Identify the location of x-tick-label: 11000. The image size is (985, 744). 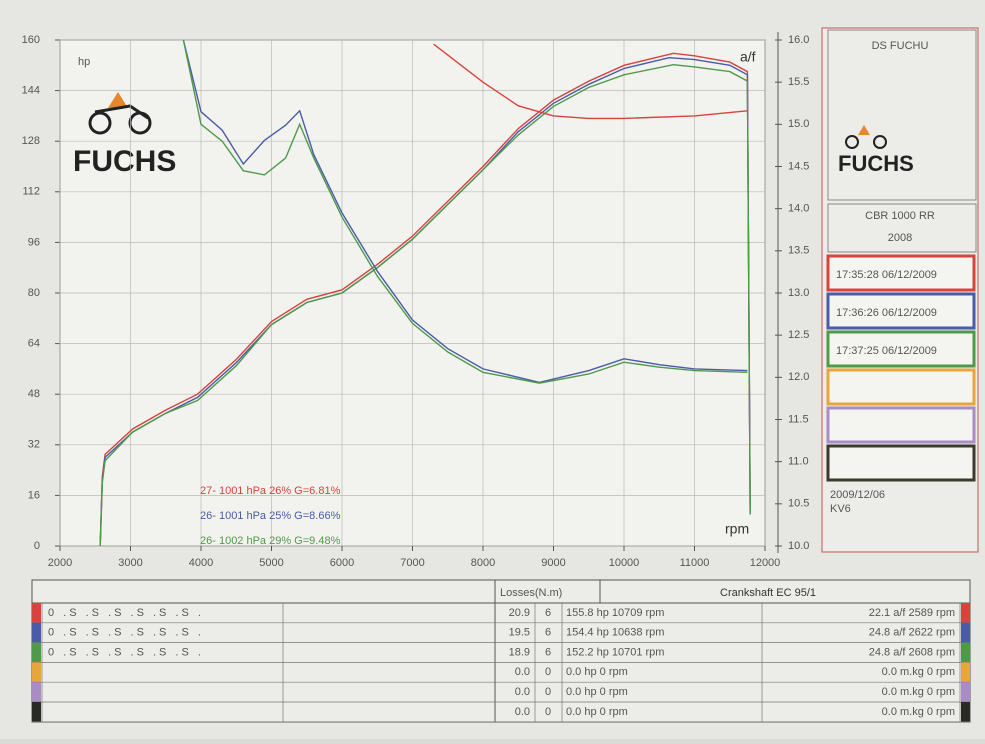
(695, 563).